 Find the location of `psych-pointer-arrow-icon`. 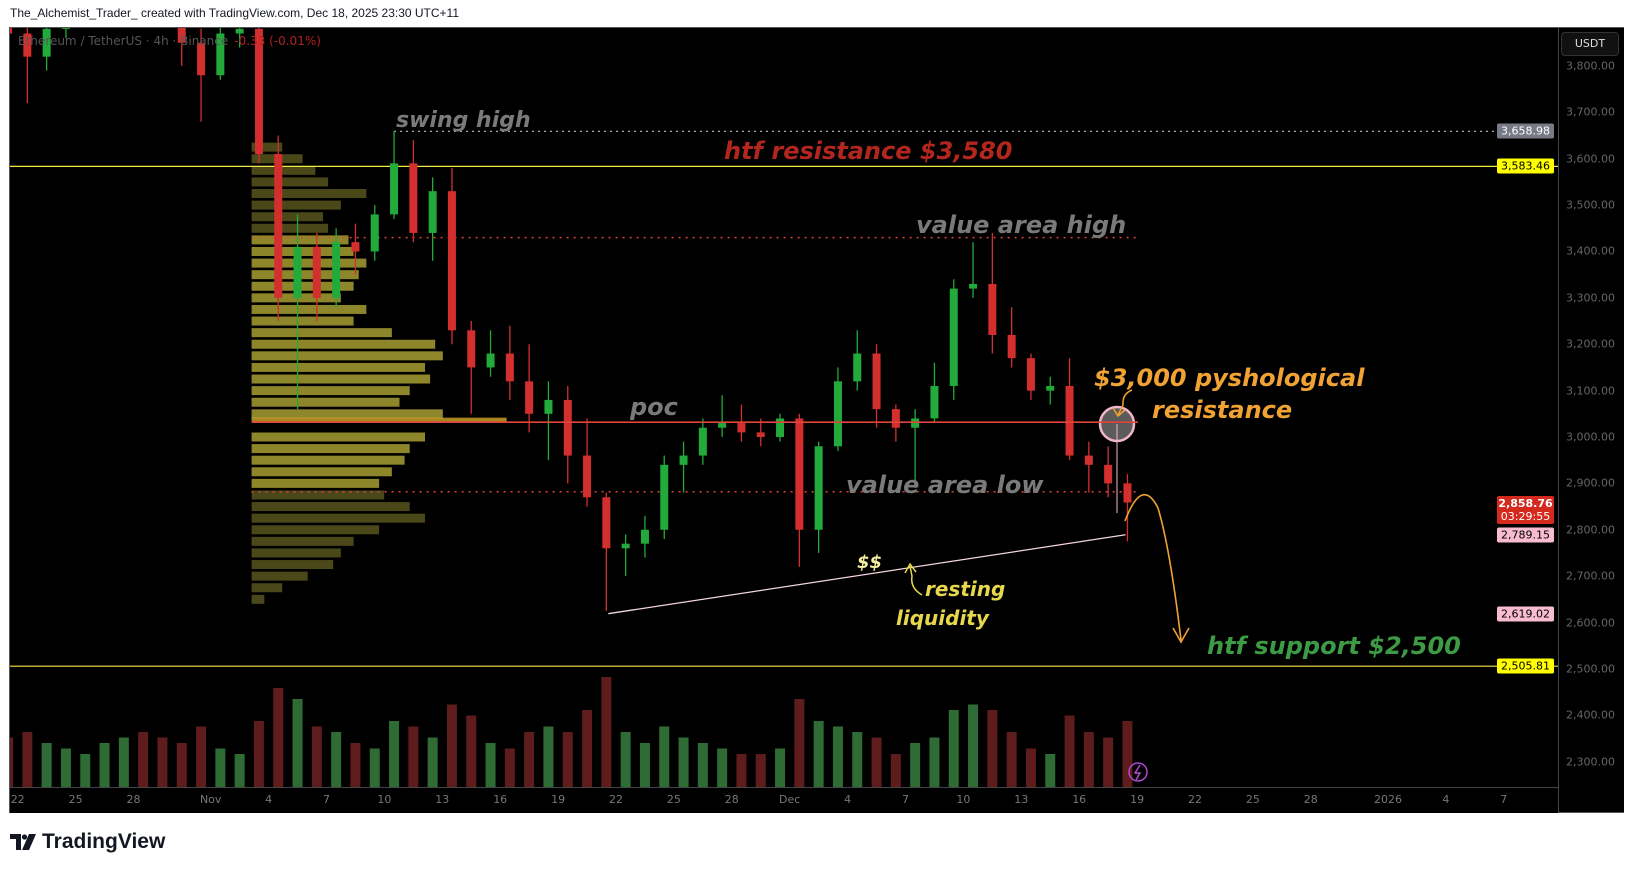

psych-pointer-arrow-icon is located at coordinates (1122, 403).